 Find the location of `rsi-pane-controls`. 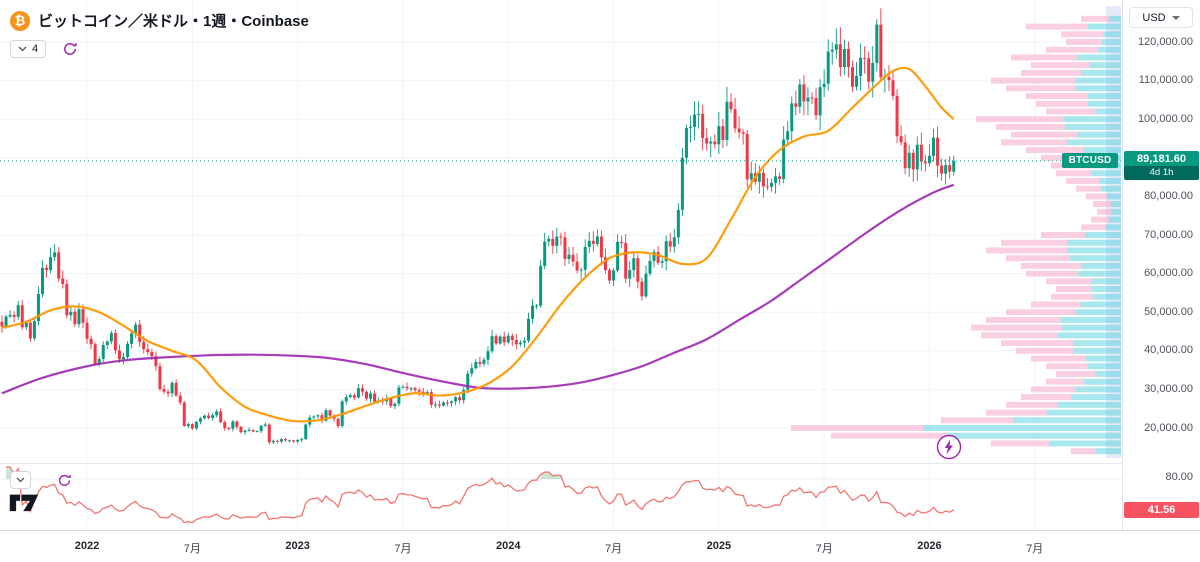

rsi-pane-controls is located at coordinates (41, 480).